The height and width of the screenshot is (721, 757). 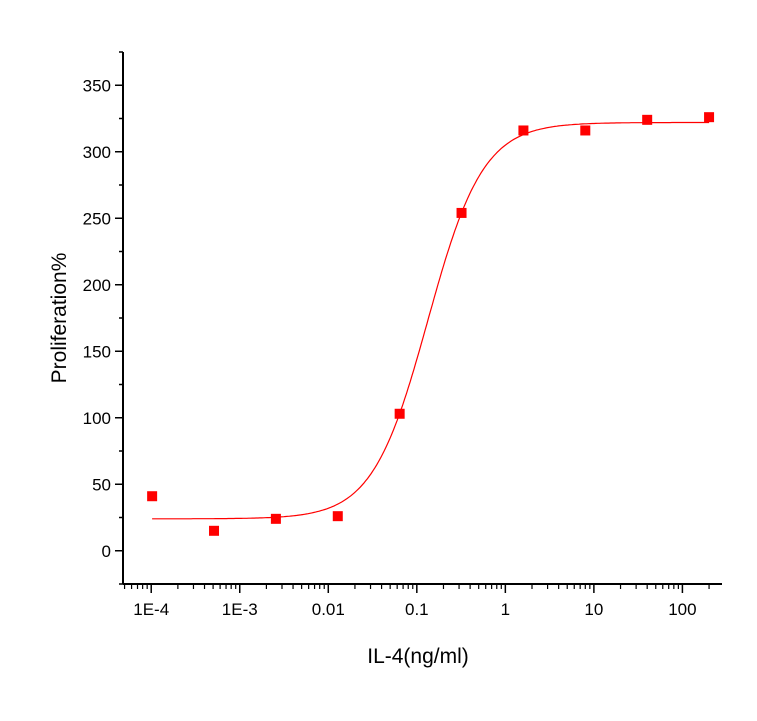 I want to click on y-tick-label: 150, so click(x=97, y=351).